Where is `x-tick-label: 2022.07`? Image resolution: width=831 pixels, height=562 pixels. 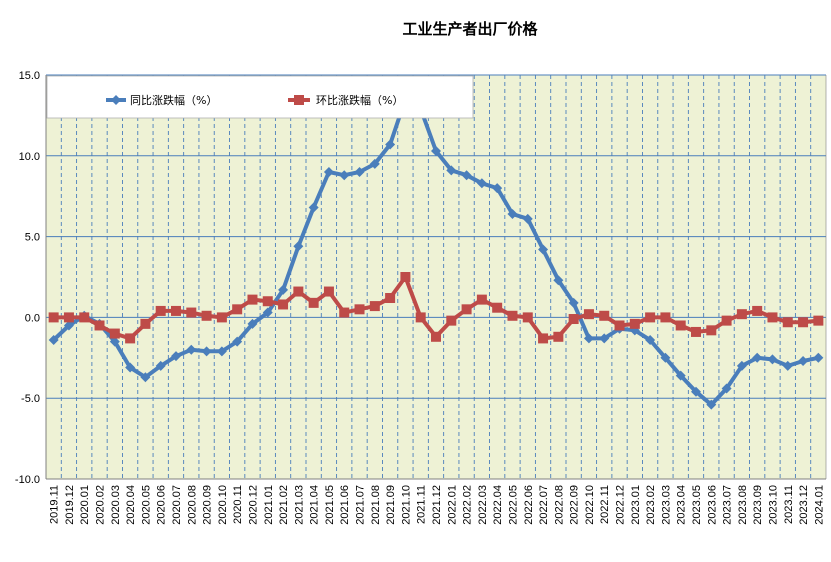
x-tick-label: 2022.07 is located at coordinates (544, 505).